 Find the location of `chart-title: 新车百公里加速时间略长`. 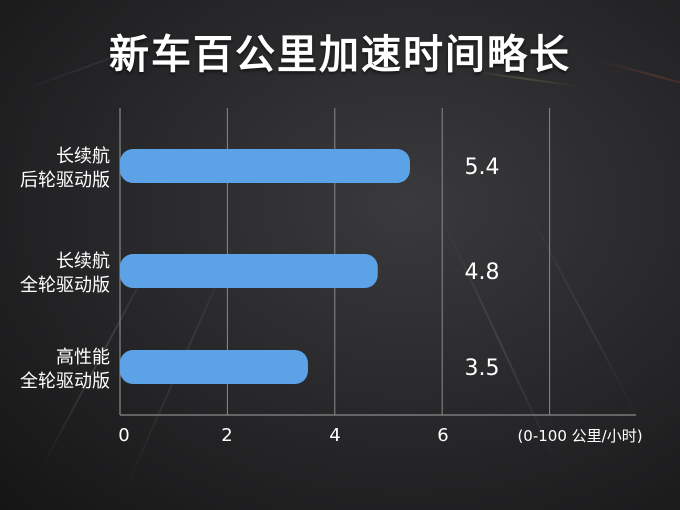

chart-title: 新车百公里加速时间略长 is located at coordinates (340, 55).